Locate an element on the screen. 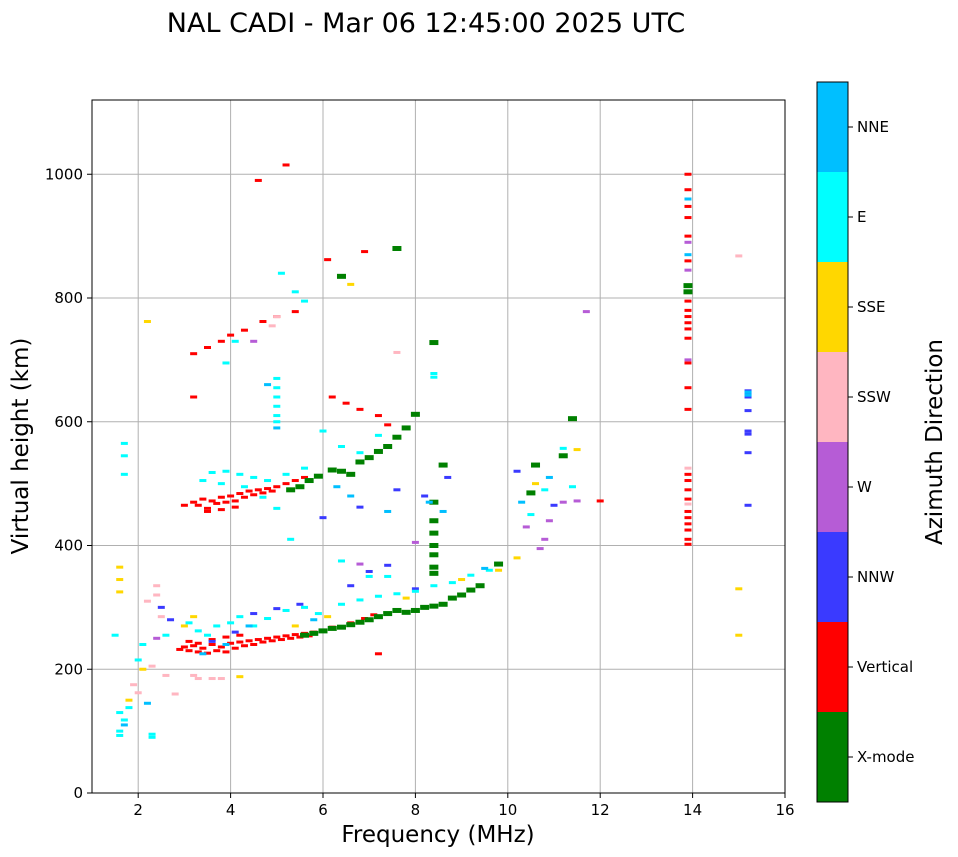 The image size is (958, 857). x-axis-label: Frequency (MHz) is located at coordinates (437, 835).